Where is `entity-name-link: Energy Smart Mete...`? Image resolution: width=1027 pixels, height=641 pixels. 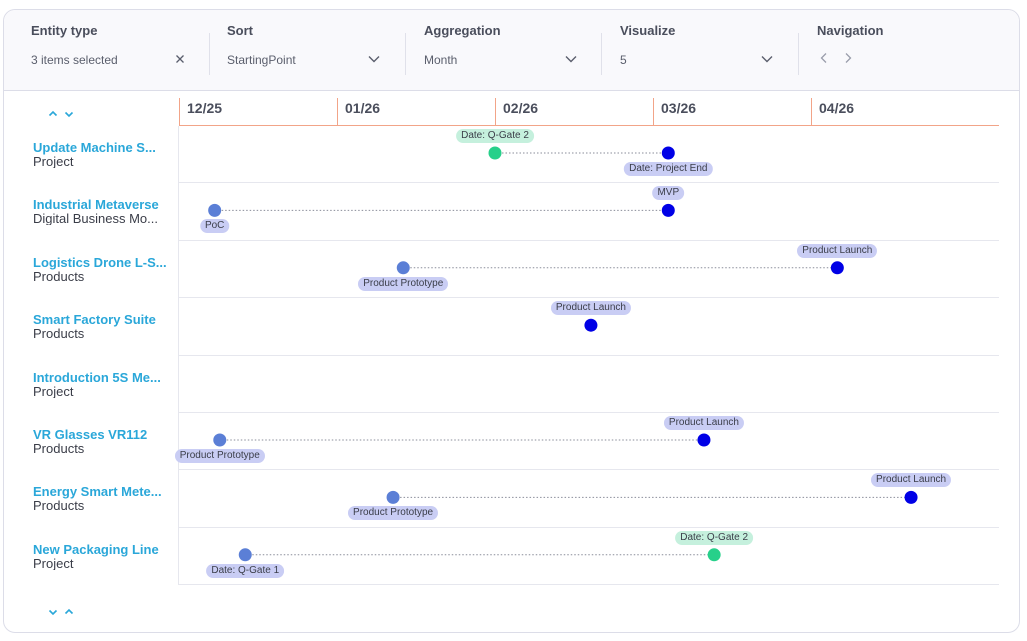 entity-name-link: Energy Smart Mete... is located at coordinates (97, 492).